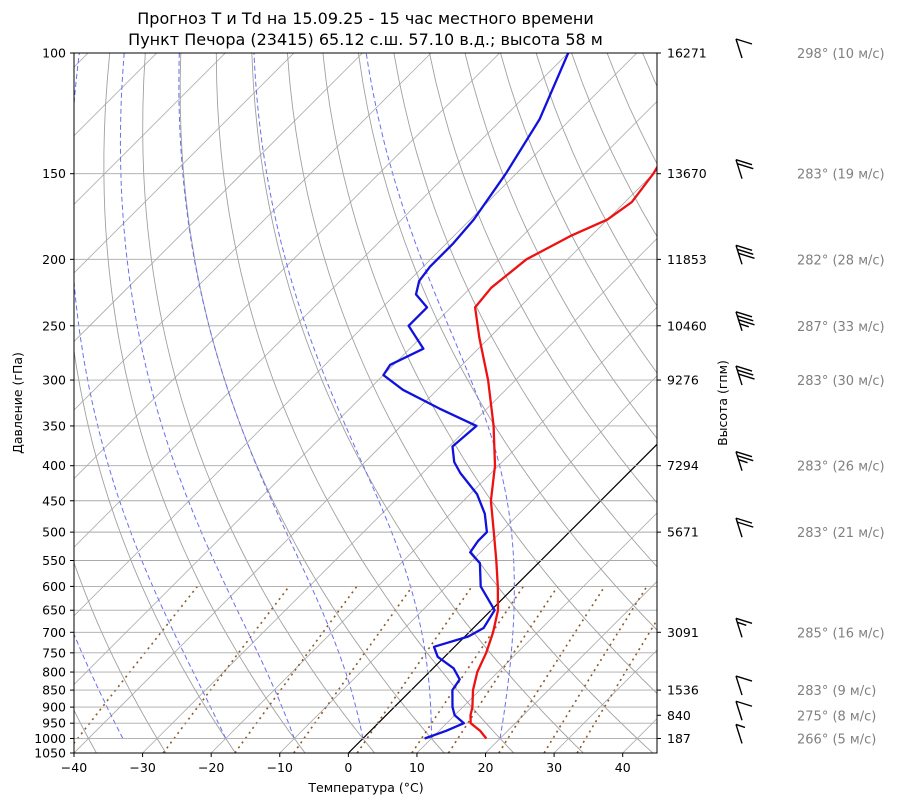  What do you see at coordinates (836, 716) in the screenshot?
I see `wind-label: 275° (8 м/с)` at bounding box center [836, 716].